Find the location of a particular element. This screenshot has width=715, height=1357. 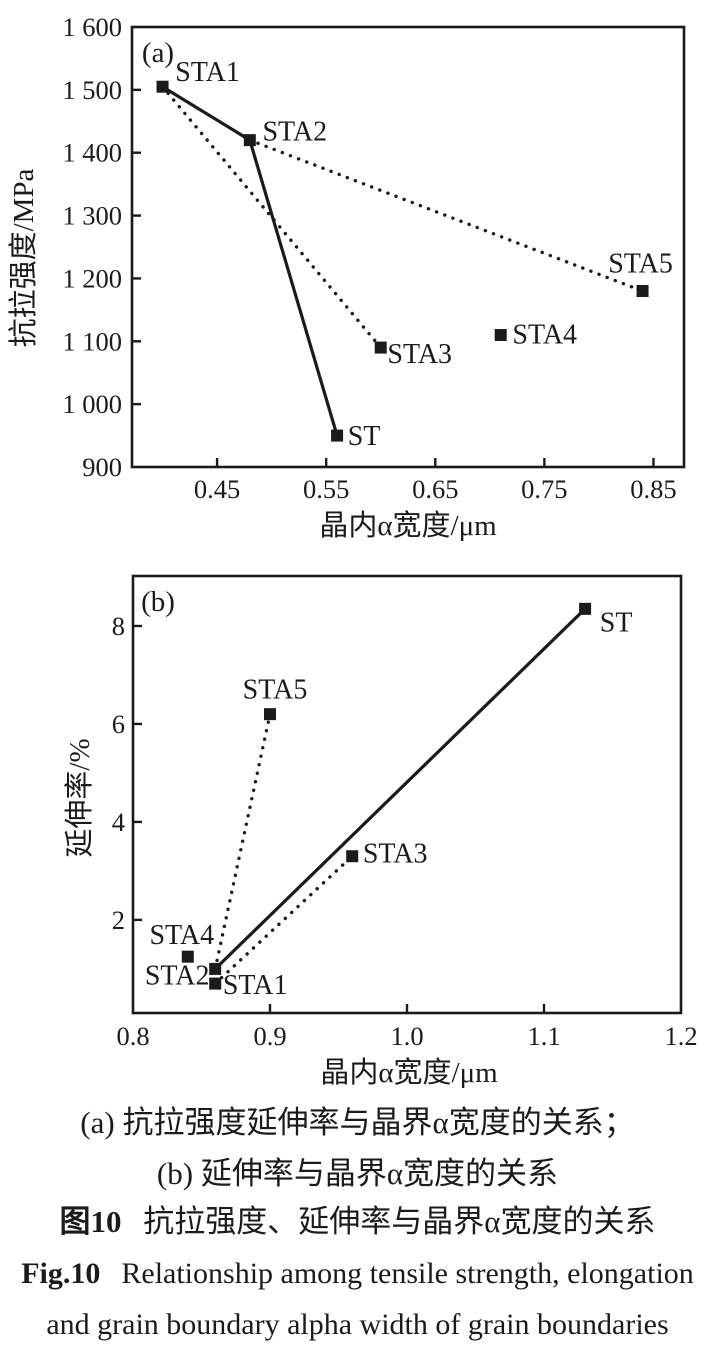

x-axis-title-a: 晶内α宽度/μm is located at coordinates (408, 525).